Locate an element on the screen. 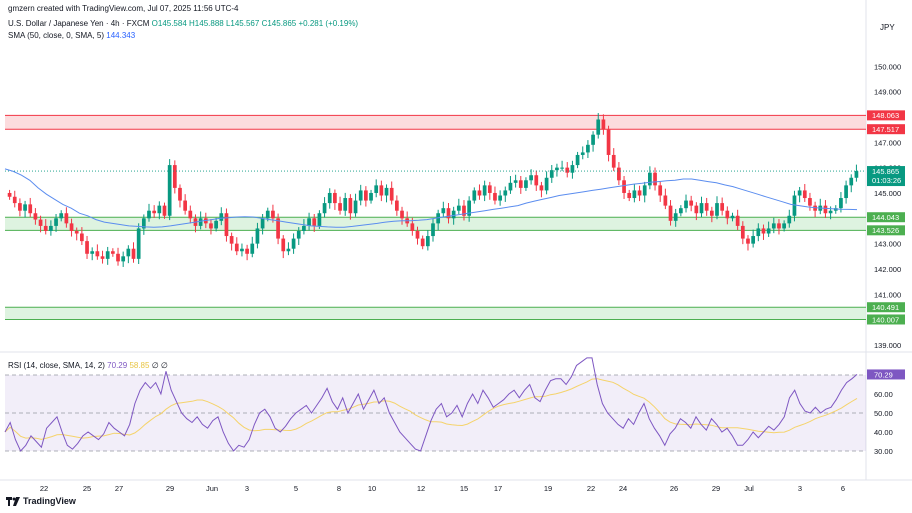 The height and width of the screenshot is (513, 912). time-tick-label: 12 is located at coordinates (421, 488).